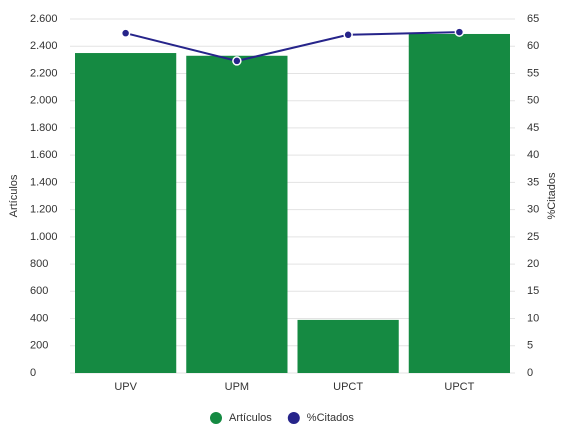 The image size is (562, 425). What do you see at coordinates (533, 155) in the screenshot?
I see `y2-tick-label: 40` at bounding box center [533, 155].